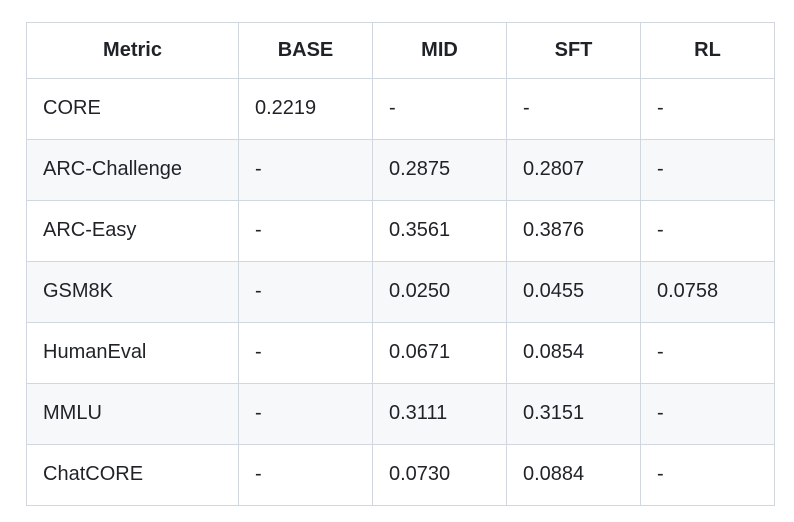 The height and width of the screenshot is (522, 794). Describe the element at coordinates (132, 170) in the screenshot. I see `metric-name: ARC-Challenge` at that location.